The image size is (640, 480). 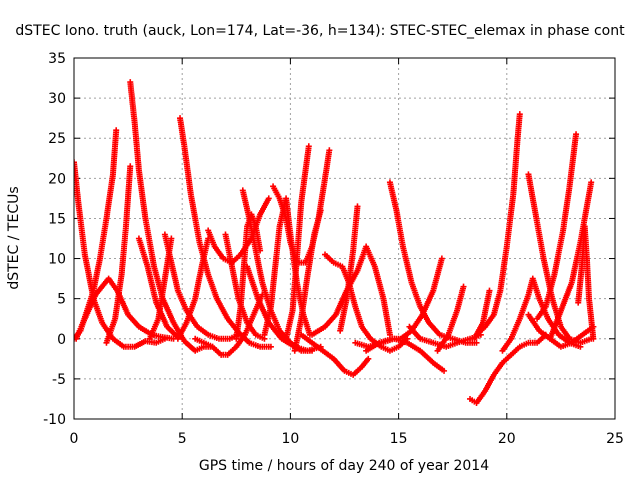 What do you see at coordinates (61, 300) in the screenshot?
I see `y-tick-label: 5` at bounding box center [61, 300].